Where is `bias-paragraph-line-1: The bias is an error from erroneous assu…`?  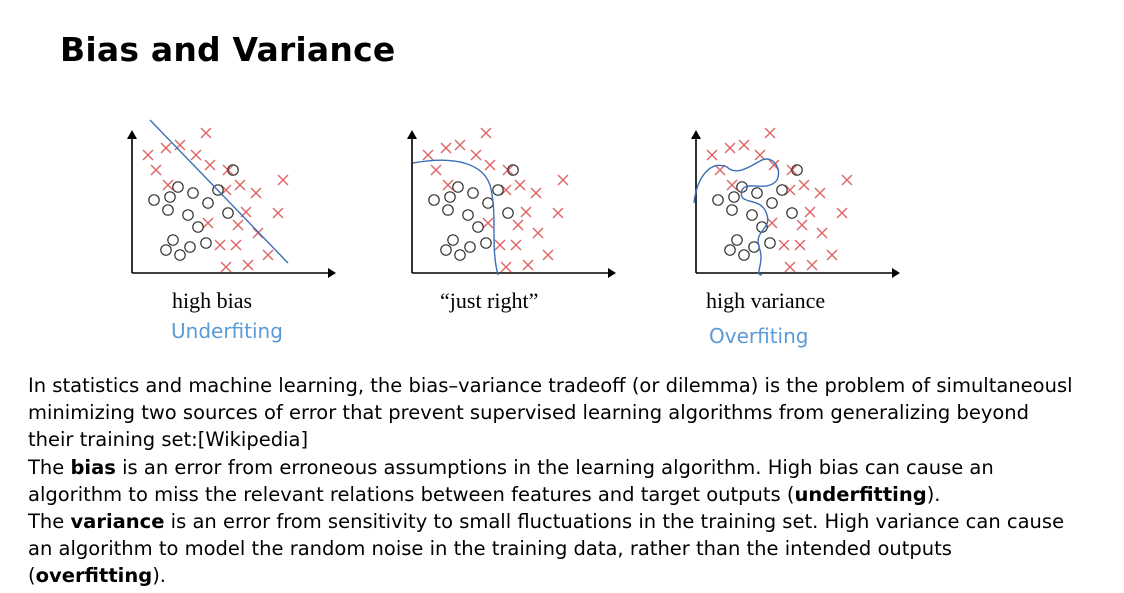
bias-paragraph-line-1: The bias is an error from erroneous assu… is located at coordinates (573, 467).